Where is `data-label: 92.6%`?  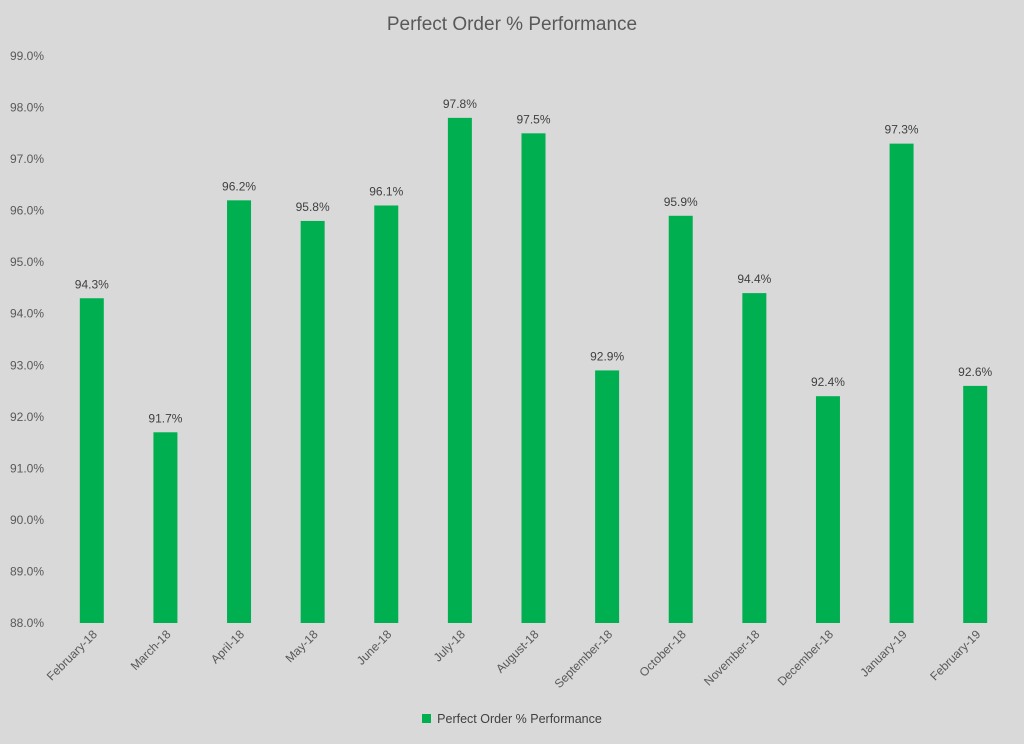 data-label: 92.6% is located at coordinates (975, 372).